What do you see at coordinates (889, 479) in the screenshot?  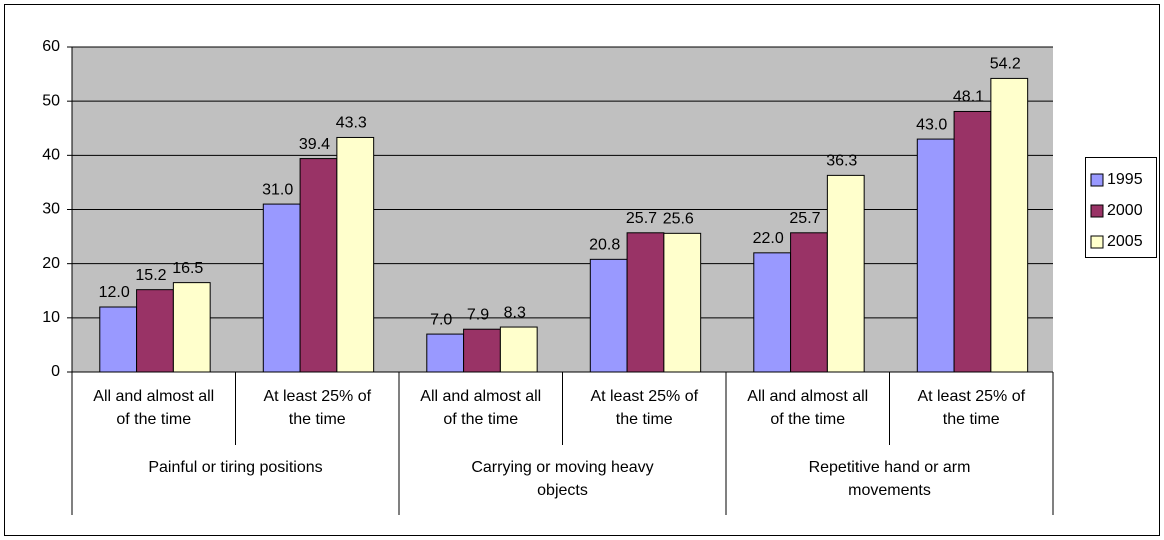 I see `x-group-label: Repetitive hand or arm movements` at bounding box center [889, 479].